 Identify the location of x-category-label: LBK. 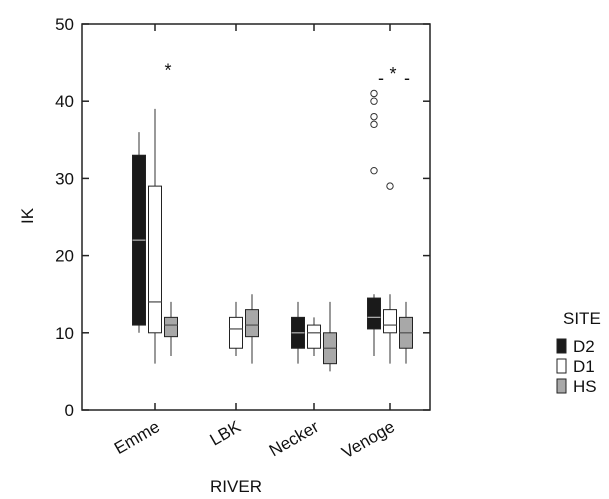
(226, 433).